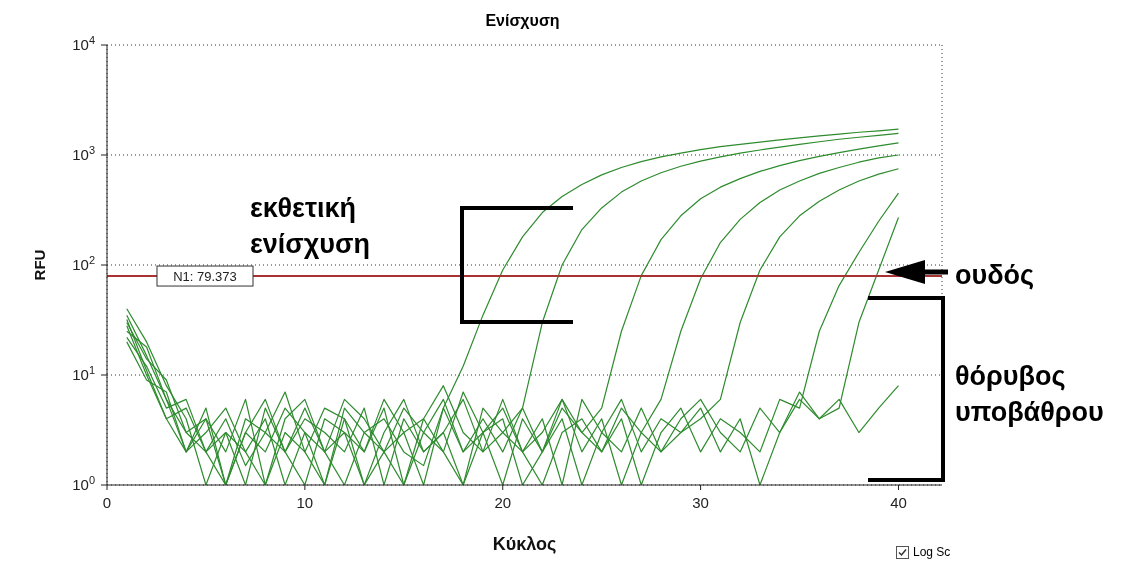  I want to click on y-tick-label: 10$^{2}$, so click(83, 263).